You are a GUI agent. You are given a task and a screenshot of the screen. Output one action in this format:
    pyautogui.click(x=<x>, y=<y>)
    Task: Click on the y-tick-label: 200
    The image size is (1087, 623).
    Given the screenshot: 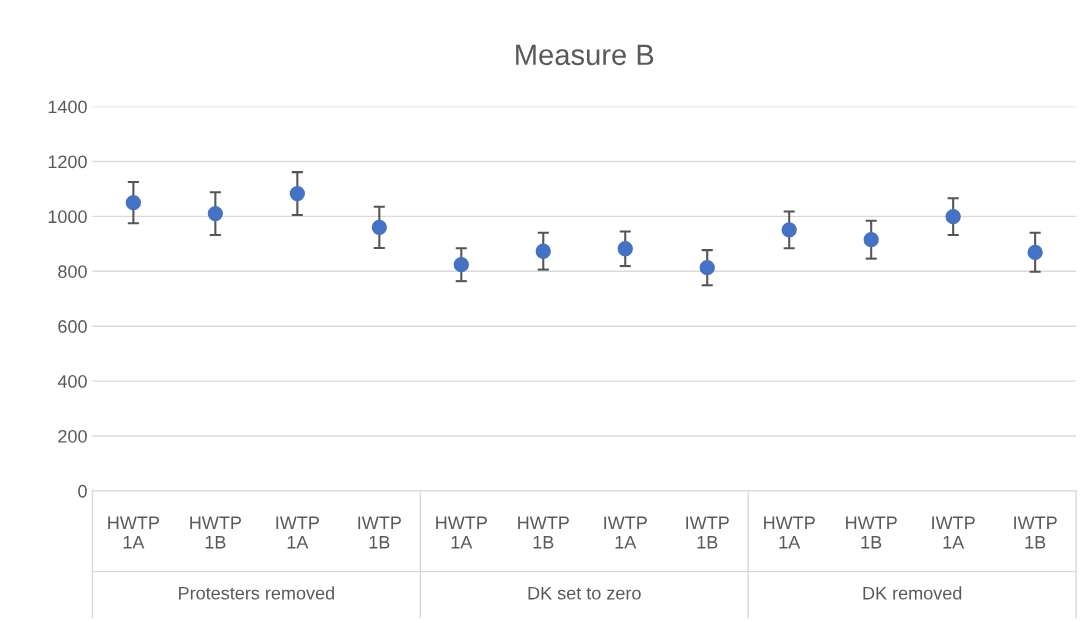 What is the action you would take?
    pyautogui.click(x=72, y=436)
    